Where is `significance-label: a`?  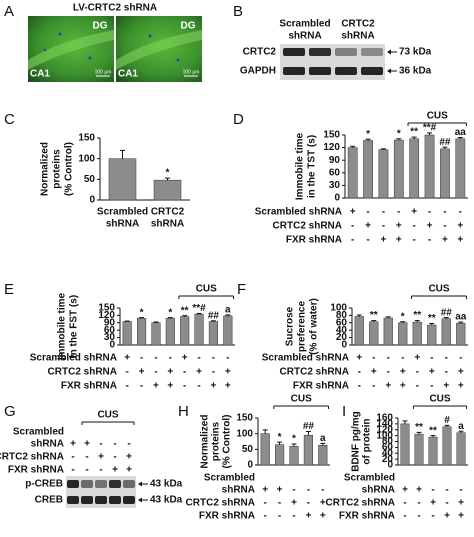 significance-label: a is located at coordinates (228, 310).